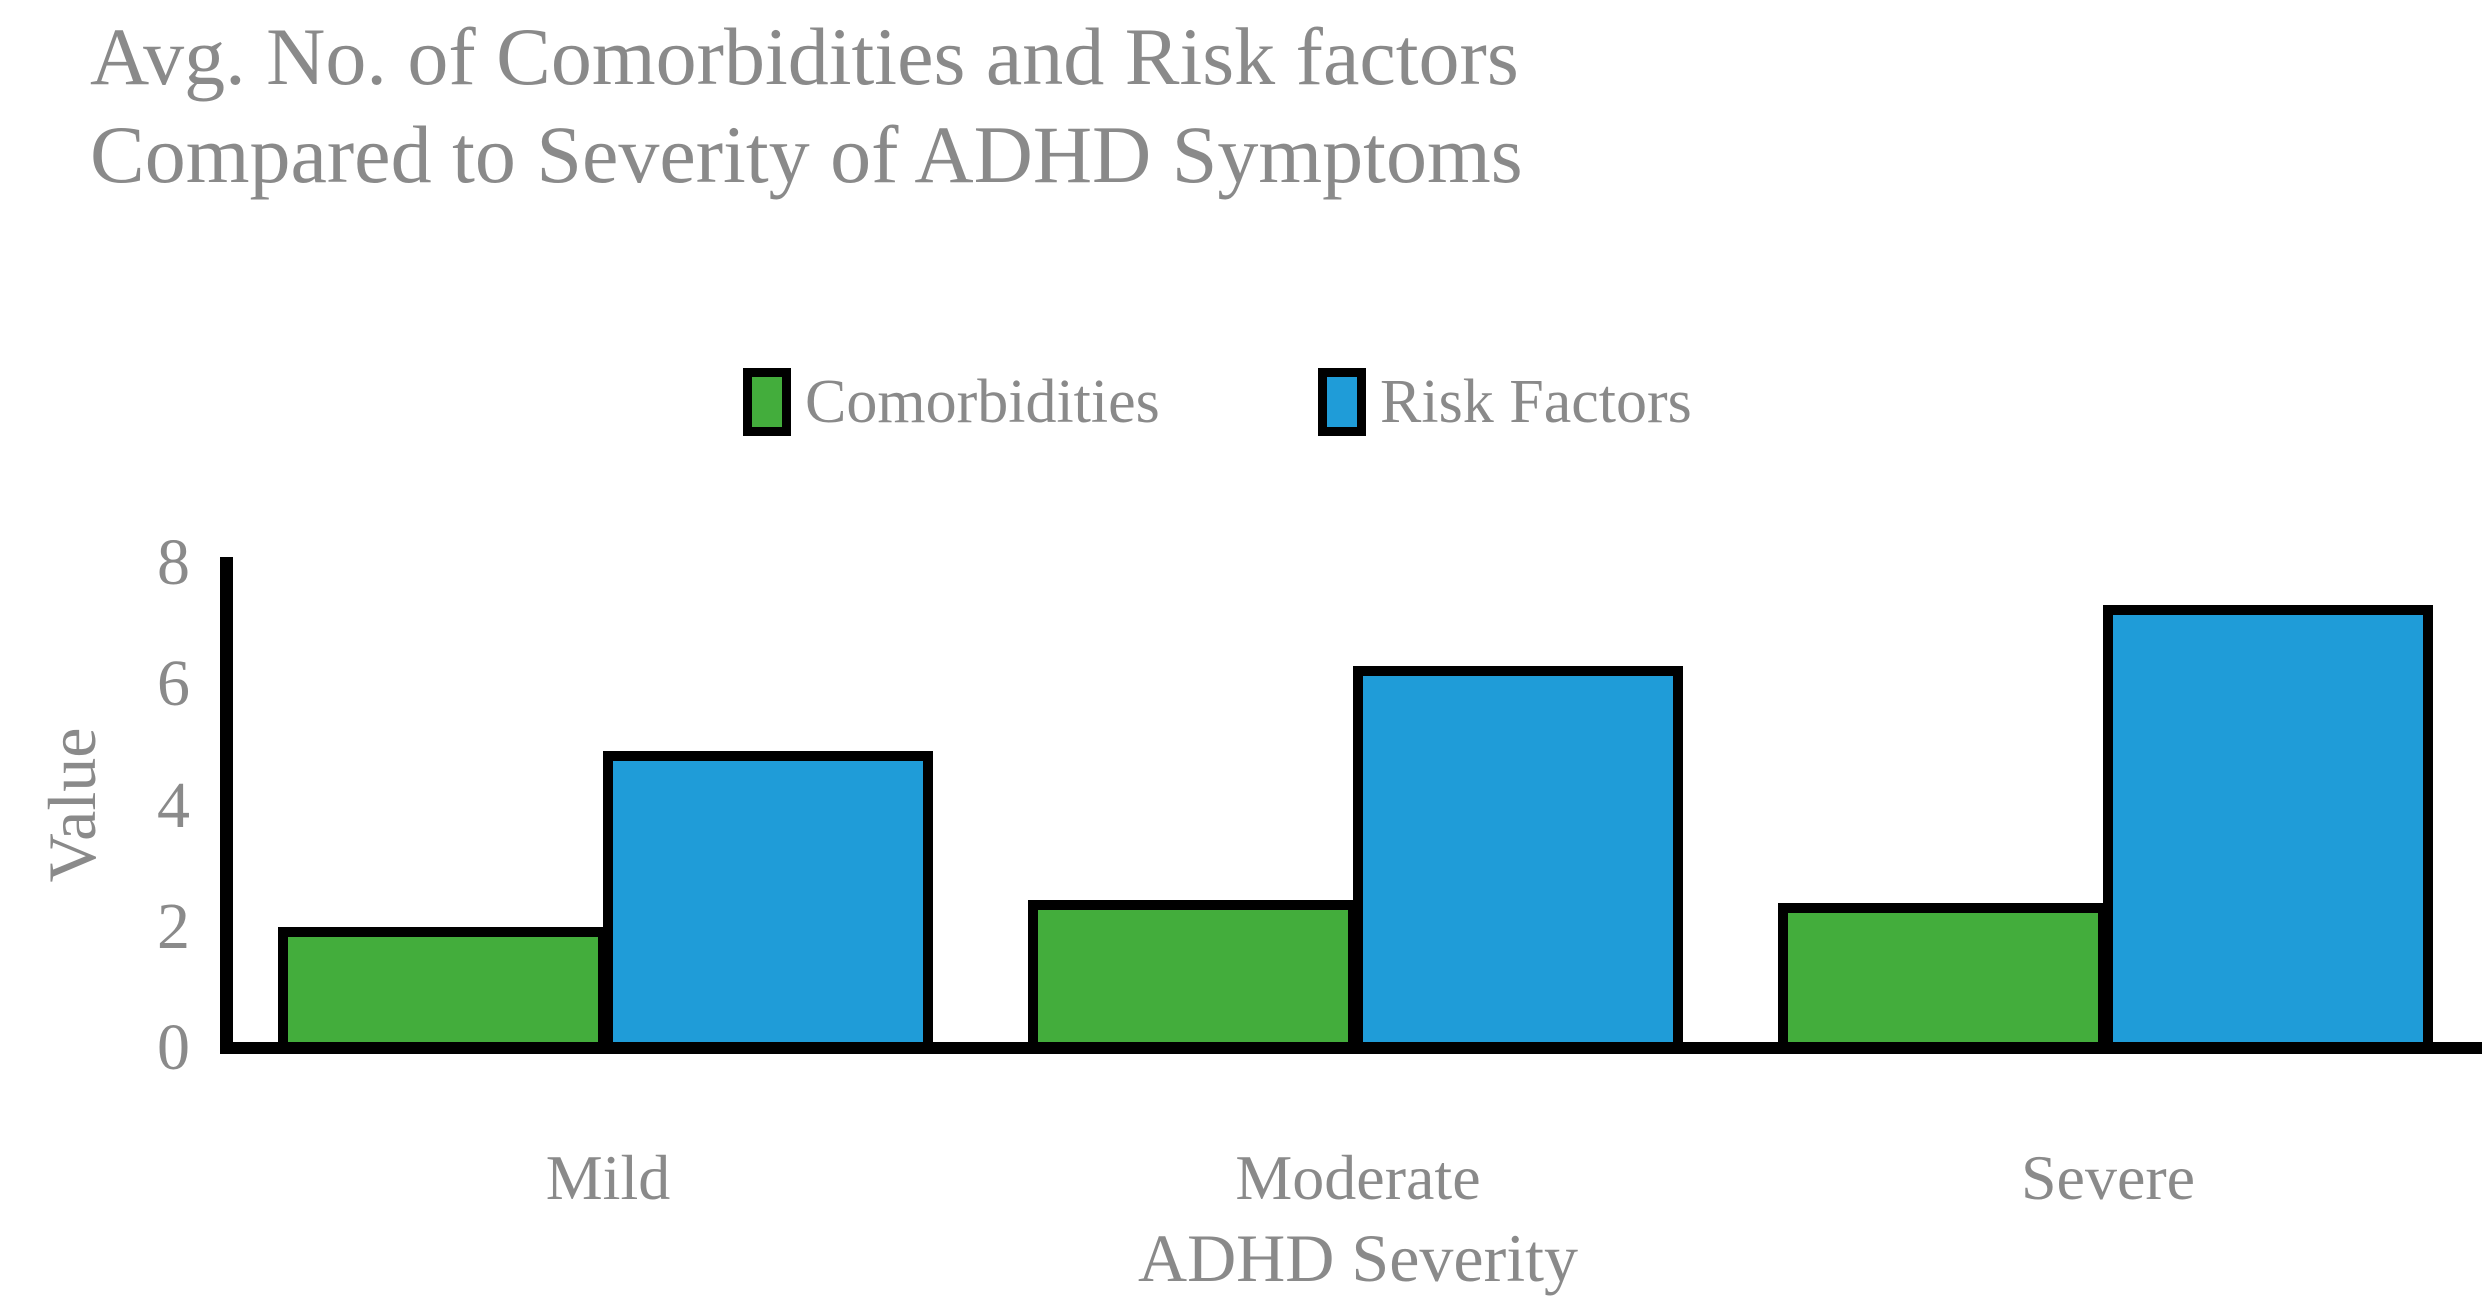 Image resolution: width=2491 pixels, height=1313 pixels. Describe the element at coordinates (173, 562) in the screenshot. I see `y-tick-label-8: 8` at that location.